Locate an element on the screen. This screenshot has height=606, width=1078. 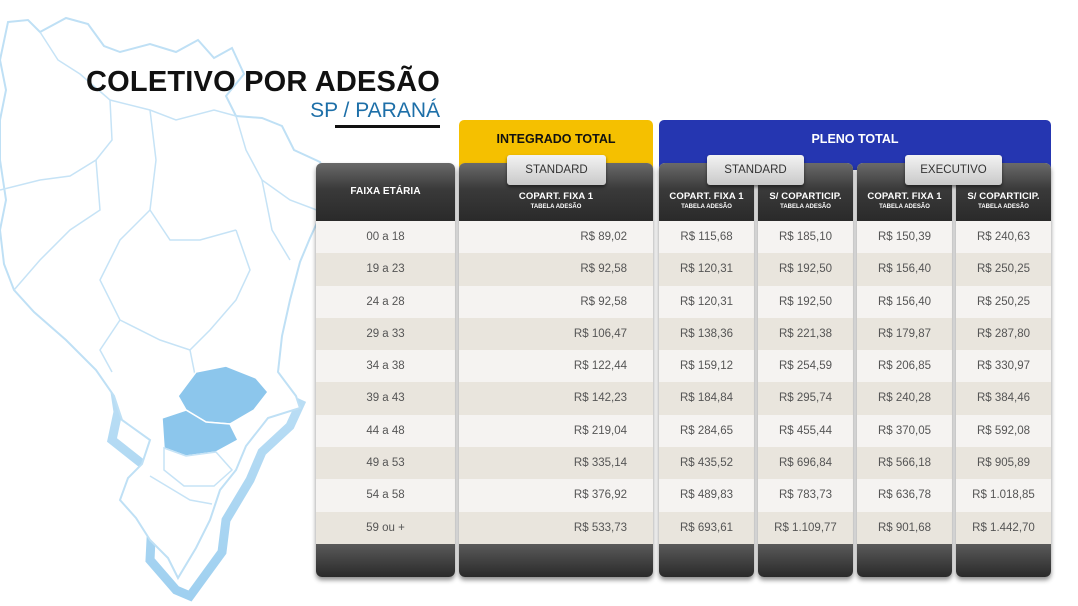
price-cell: R$ 254,59 is located at coordinates (805, 366).